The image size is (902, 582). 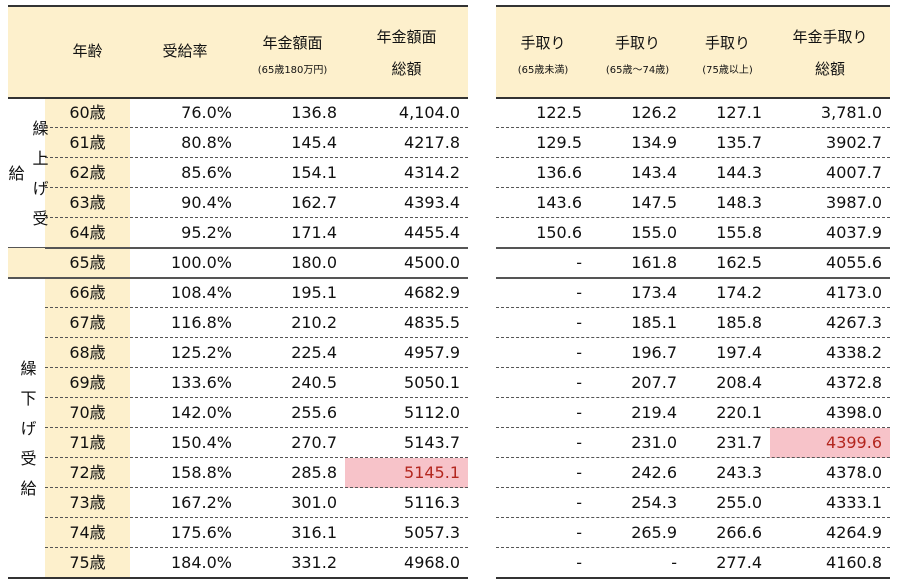 I want to click on age-cell: 61歳, so click(x=87, y=142).